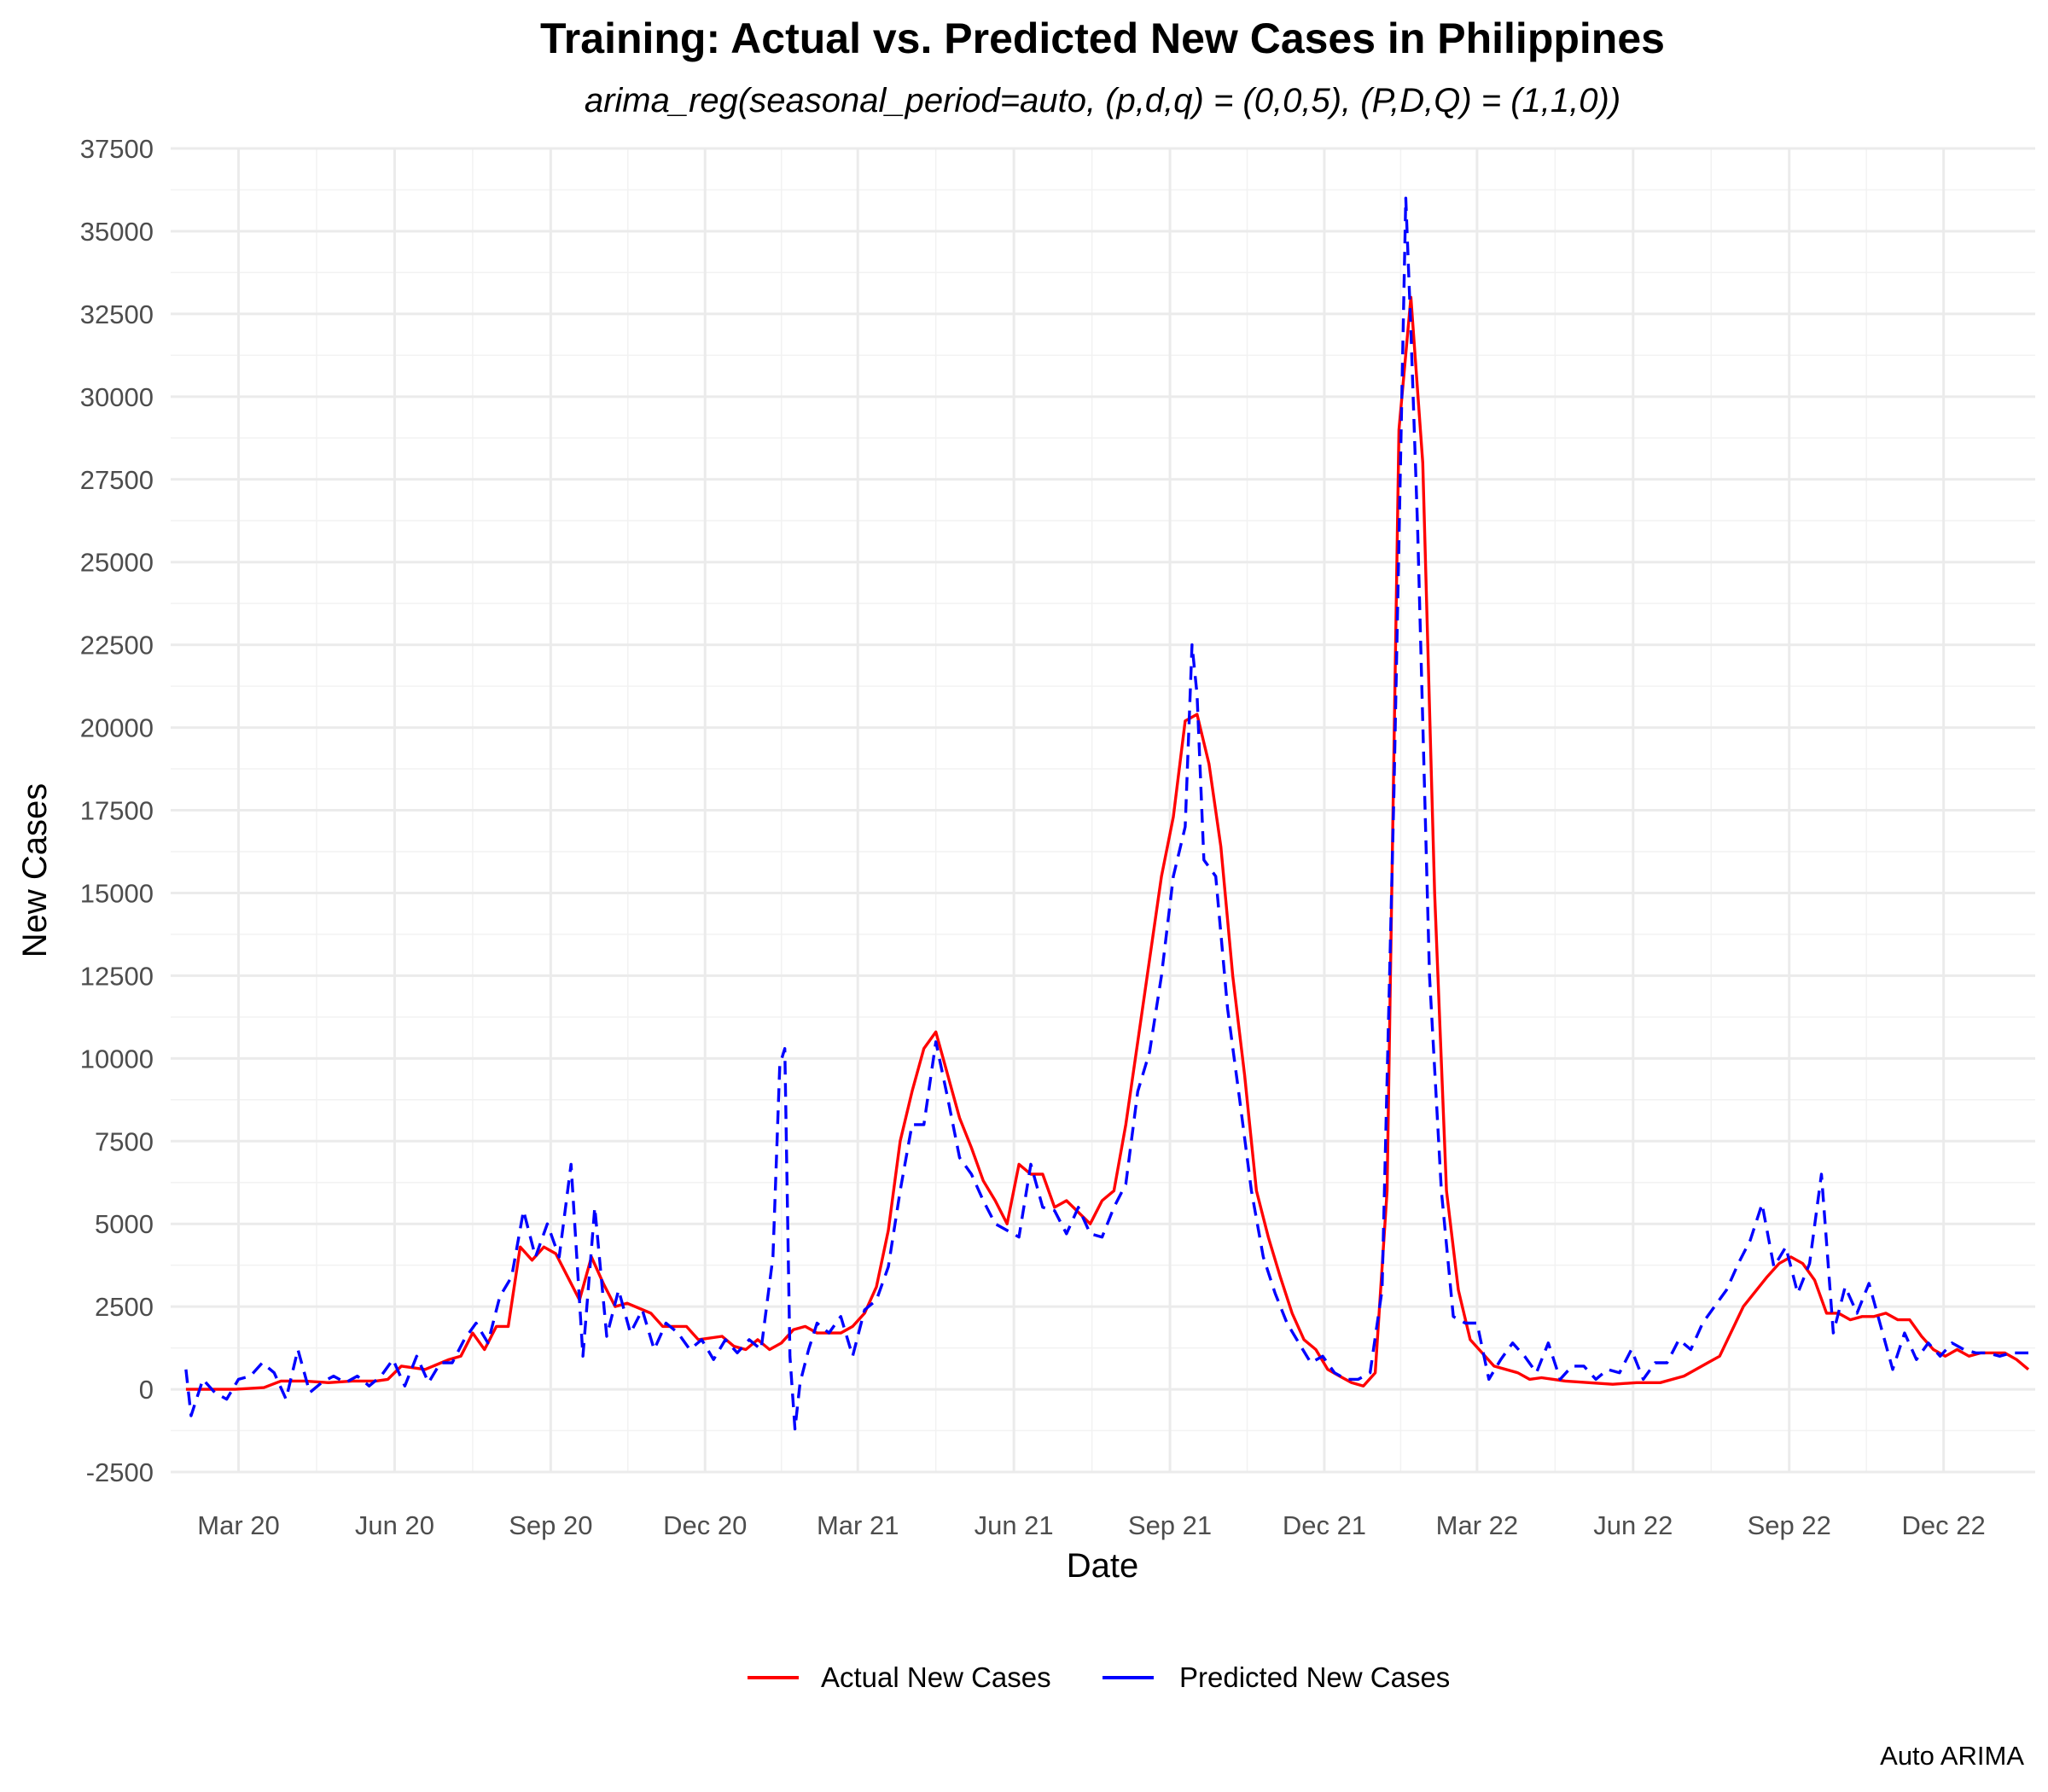 Image resolution: width=2048 pixels, height=1792 pixels. What do you see at coordinates (1944, 1525) in the screenshot?
I see `x-tick-label: Dec 22` at bounding box center [1944, 1525].